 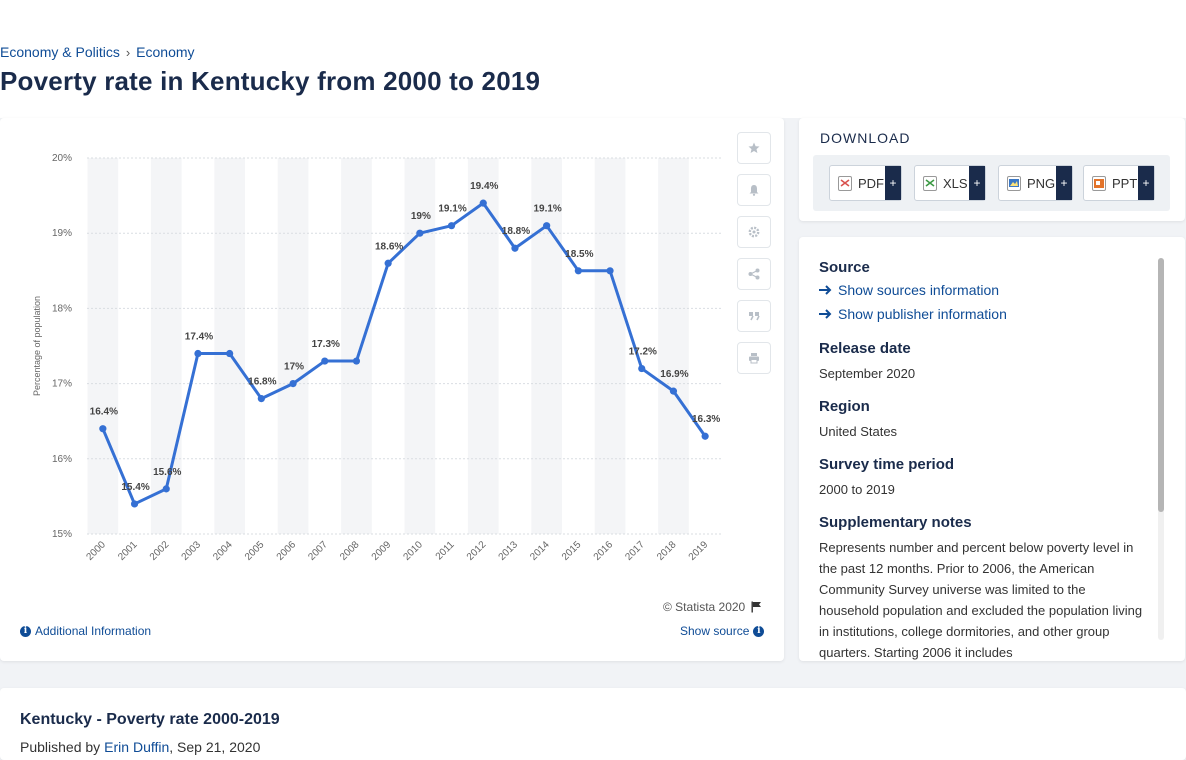 What do you see at coordinates (604, 551) in the screenshot?
I see `x-tick-label: 2016` at bounding box center [604, 551].